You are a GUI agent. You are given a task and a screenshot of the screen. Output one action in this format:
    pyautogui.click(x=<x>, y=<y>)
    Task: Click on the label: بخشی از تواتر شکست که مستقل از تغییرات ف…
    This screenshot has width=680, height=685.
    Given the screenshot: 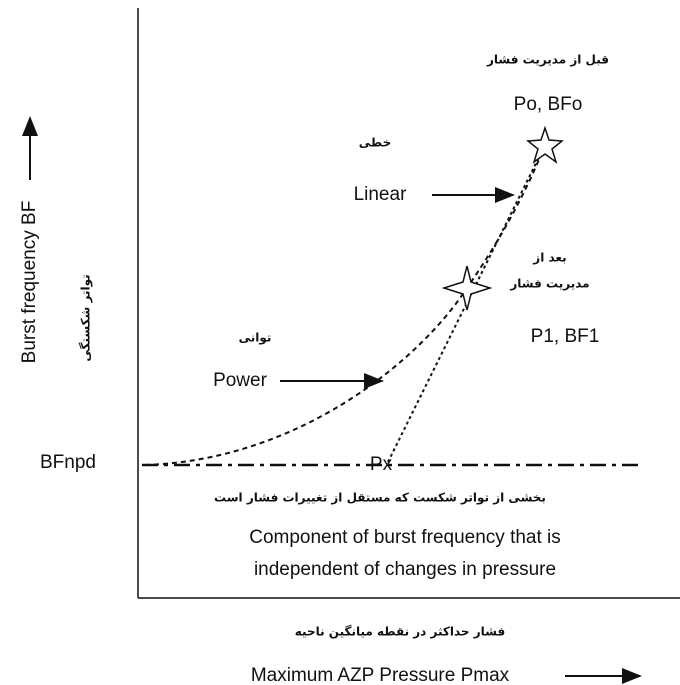 What is the action you would take?
    pyautogui.click(x=380, y=498)
    